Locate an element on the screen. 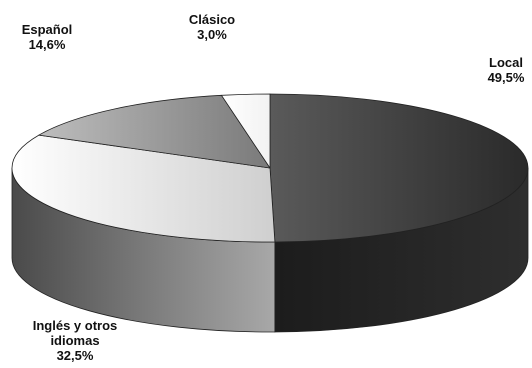 The height and width of the screenshot is (368, 532). slice-name: Local is located at coordinates (506, 62).